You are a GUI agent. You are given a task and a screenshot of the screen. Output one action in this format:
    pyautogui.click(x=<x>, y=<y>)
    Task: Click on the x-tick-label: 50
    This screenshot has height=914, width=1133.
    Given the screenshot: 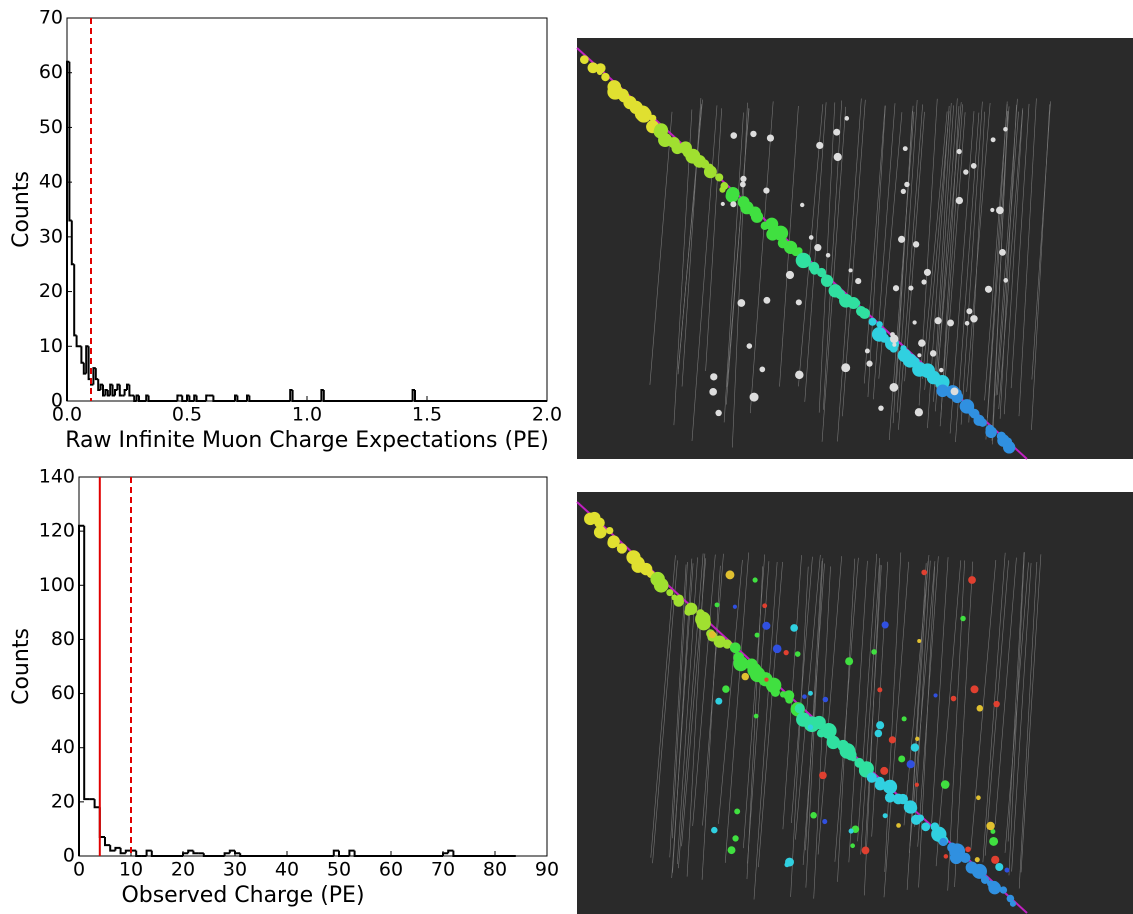 What is the action you would take?
    pyautogui.click(x=339, y=870)
    